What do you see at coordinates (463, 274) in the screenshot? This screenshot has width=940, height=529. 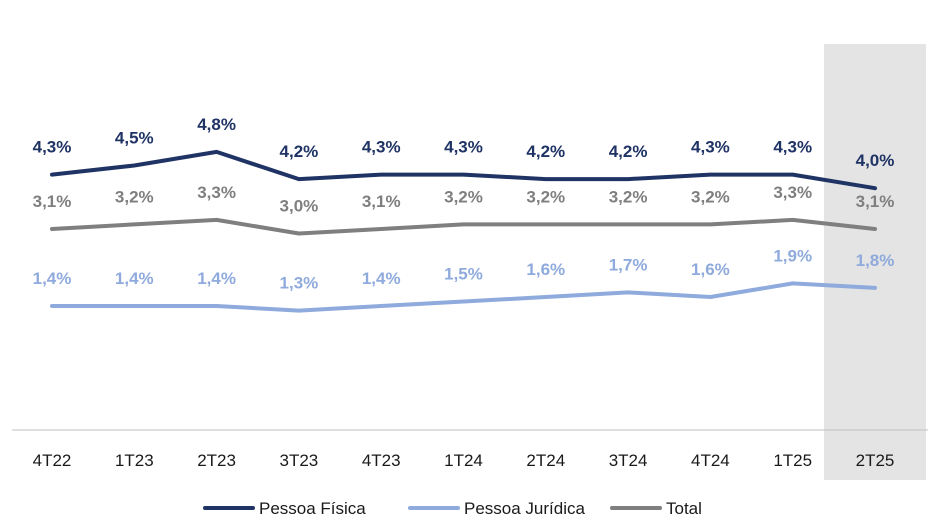 I see `data-label-pessoa-juridica: 1,5%` at bounding box center [463, 274].